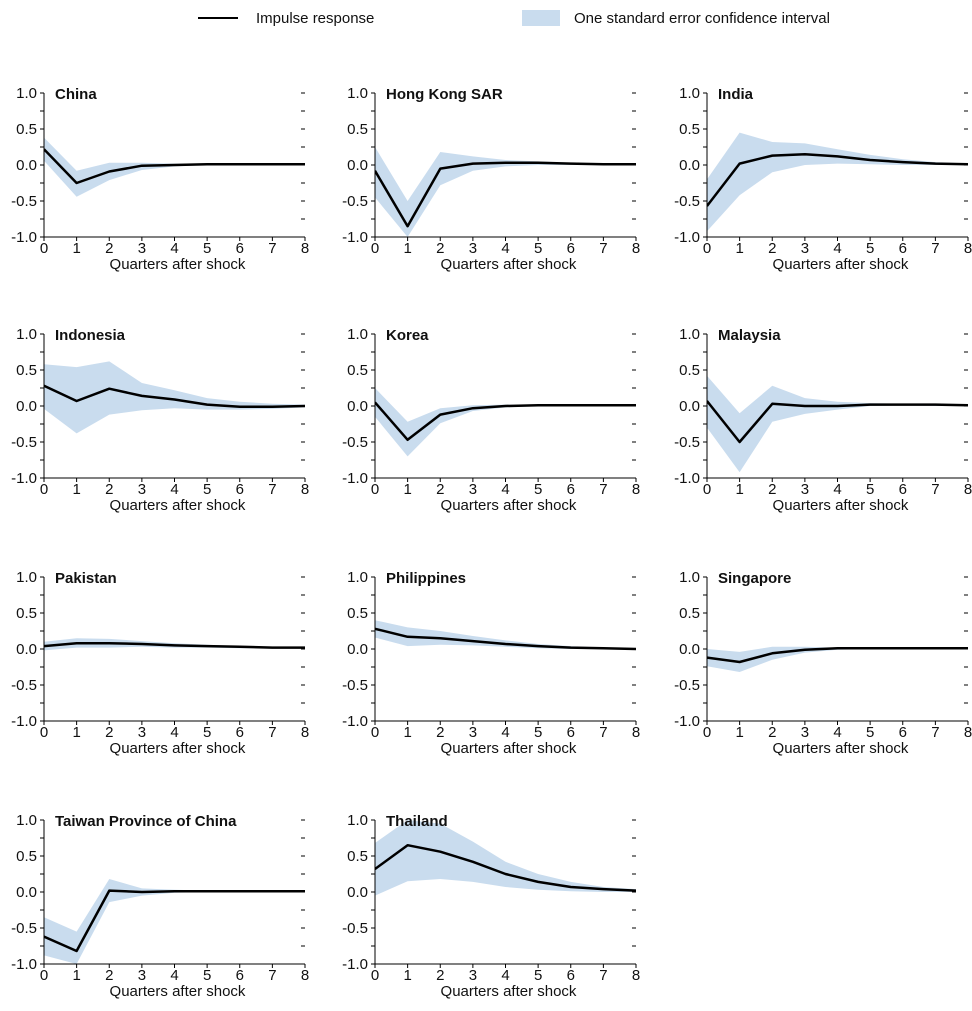 This screenshot has height=1011, width=972. I want to click on legend-line-swatch, so click(218, 18).